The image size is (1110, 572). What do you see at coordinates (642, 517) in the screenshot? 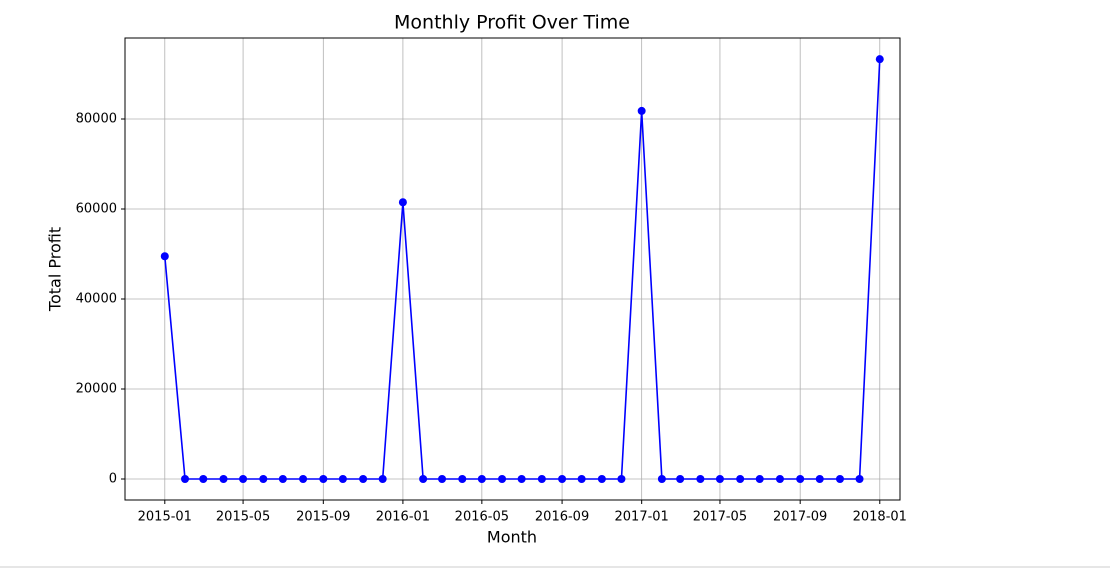
I see `x-tick-label: 2017-01` at bounding box center [642, 517].